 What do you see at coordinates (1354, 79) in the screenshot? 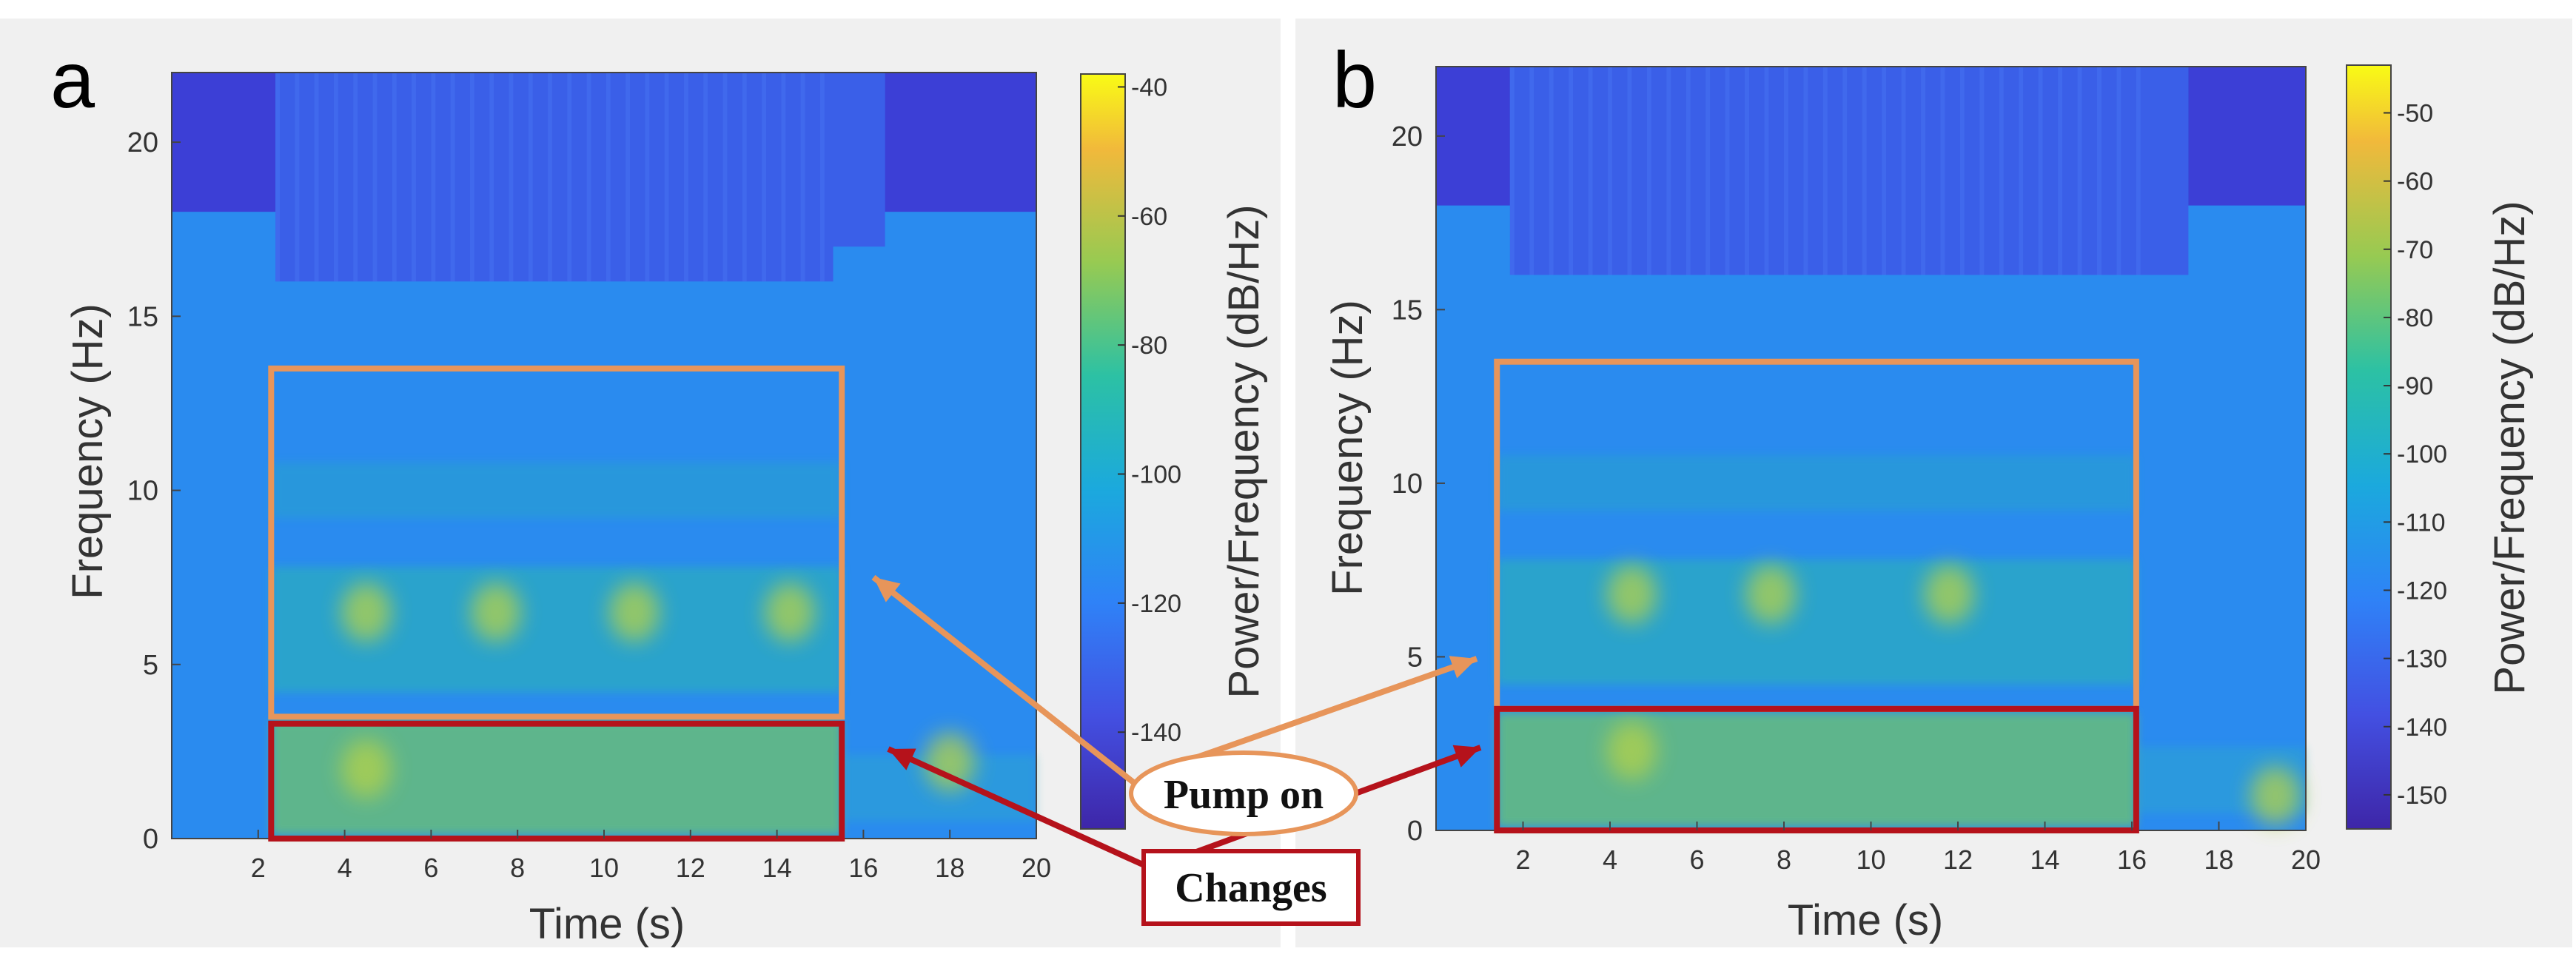
I see `panel-b-letter: b` at bounding box center [1354, 79].